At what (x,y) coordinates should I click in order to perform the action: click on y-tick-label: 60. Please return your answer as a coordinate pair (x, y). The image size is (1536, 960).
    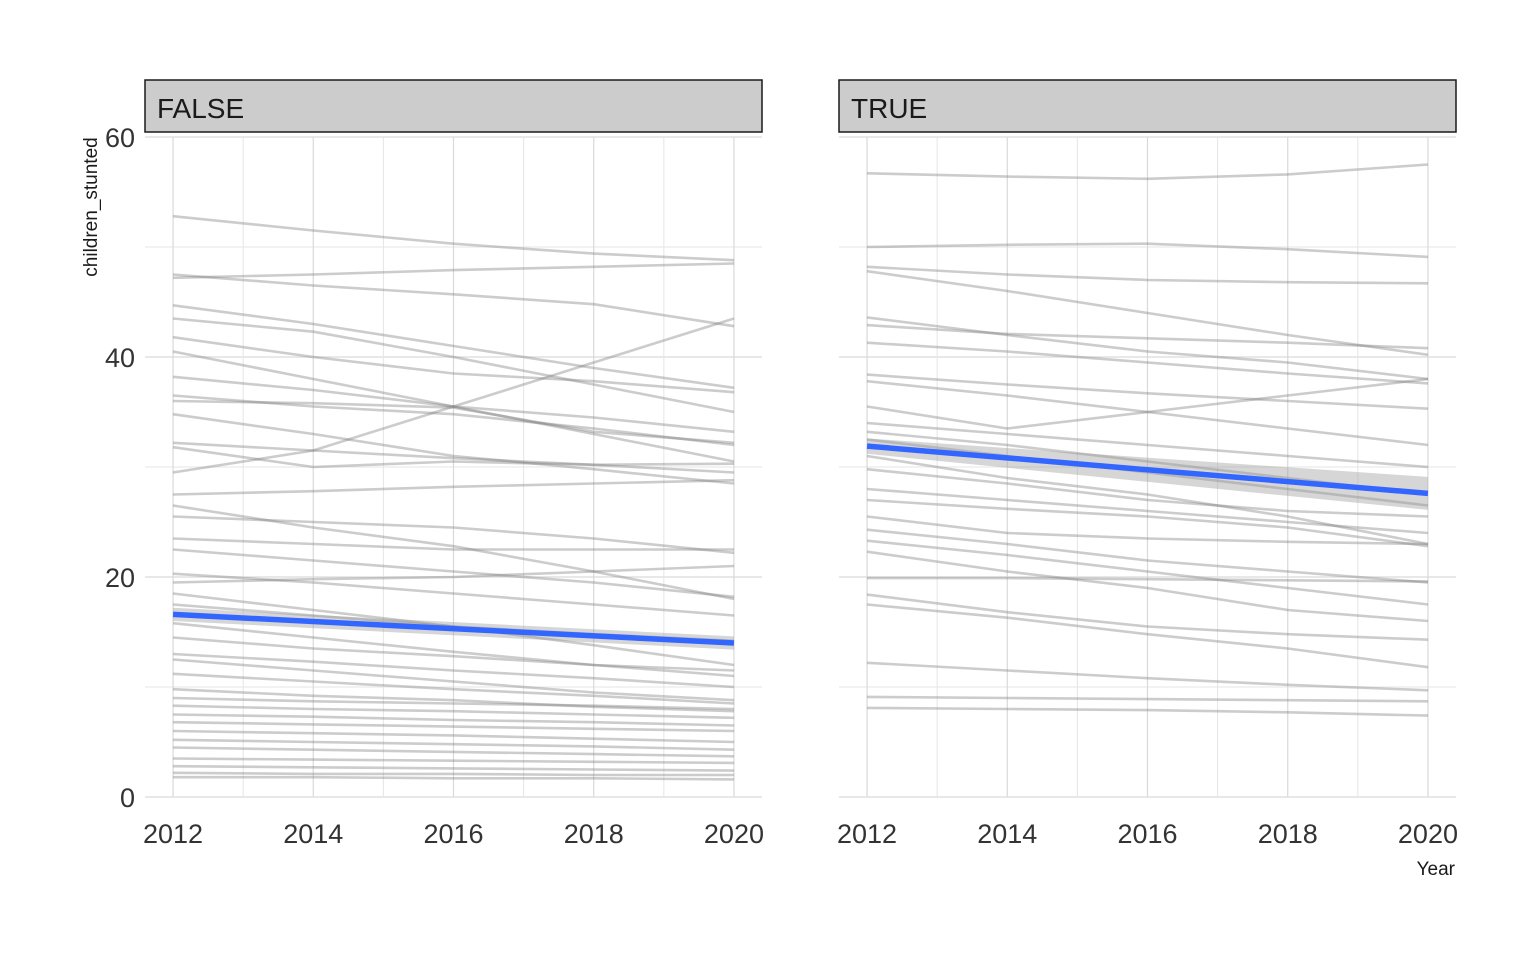
    Looking at the image, I should click on (120, 138).